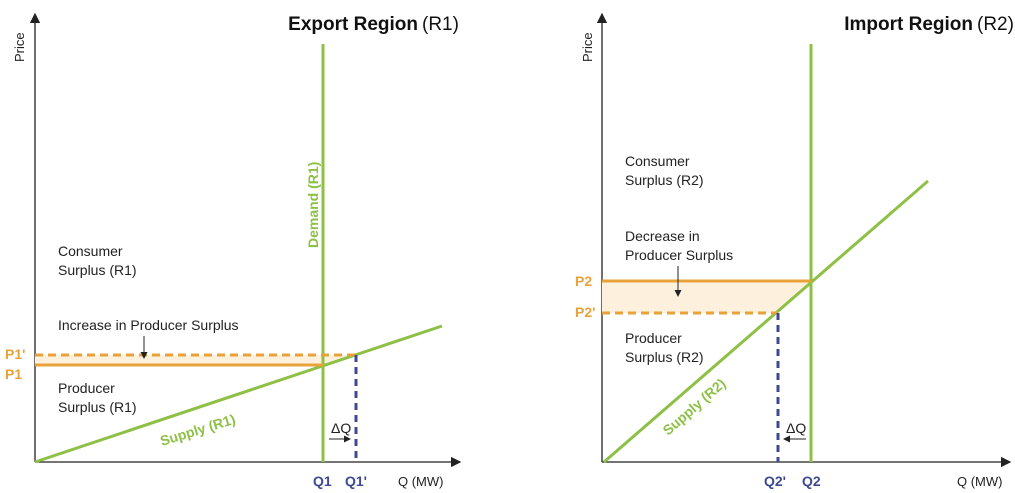 This screenshot has height=493, width=1015. Describe the element at coordinates (811, 481) in the screenshot. I see `right-q-old-label: Q2` at that location.